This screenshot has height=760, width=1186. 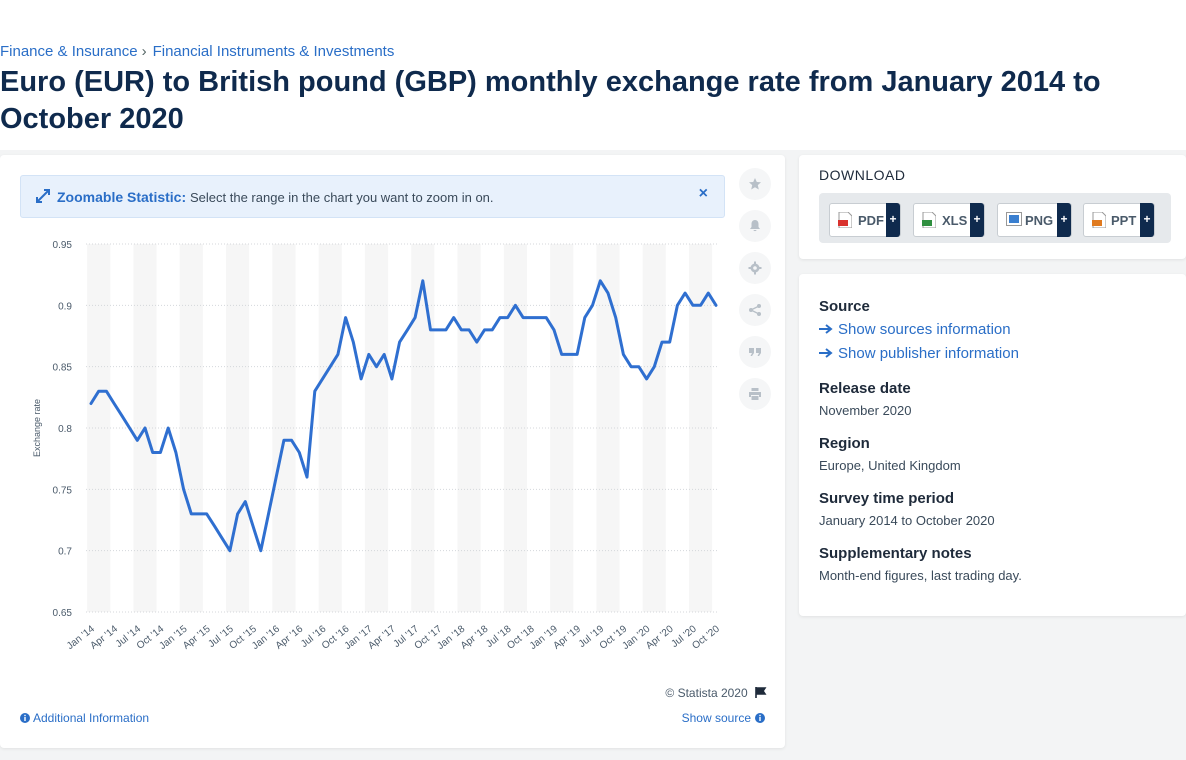 What do you see at coordinates (703, 193) in the screenshot?
I see `close-icon: ×` at bounding box center [703, 193].